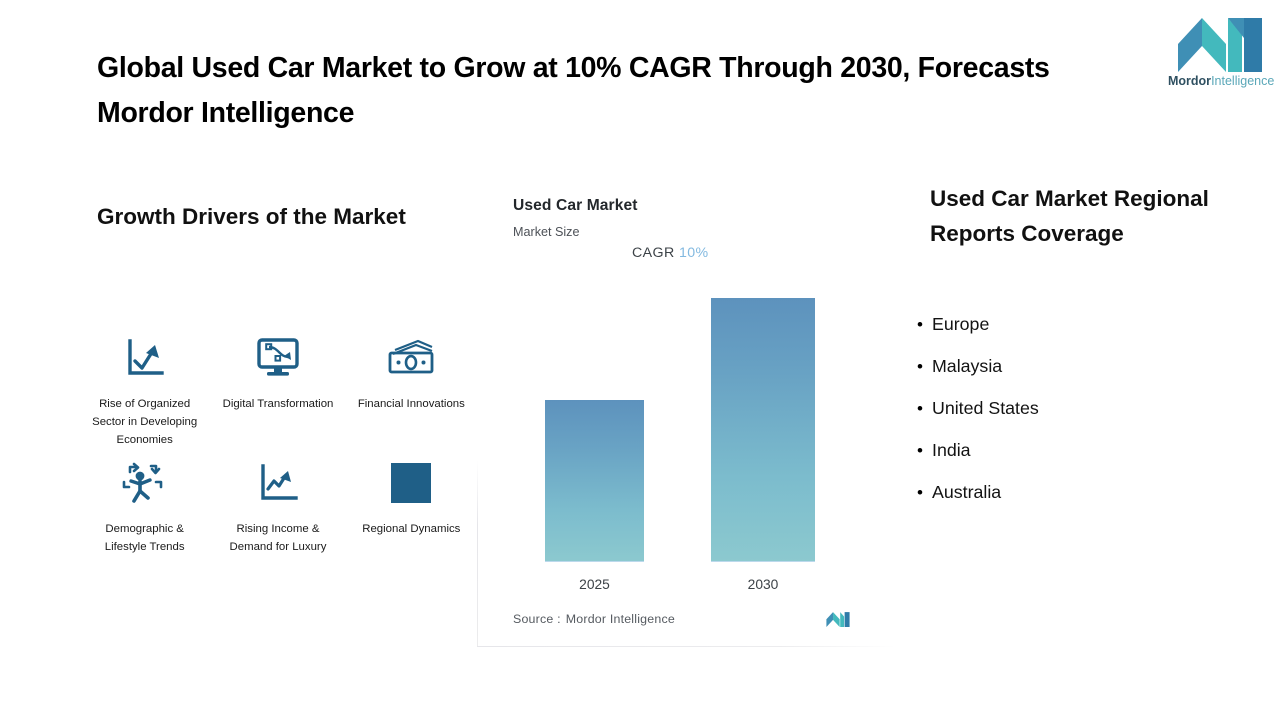  I want to click on bar-2025: 2025, so click(594, 496).